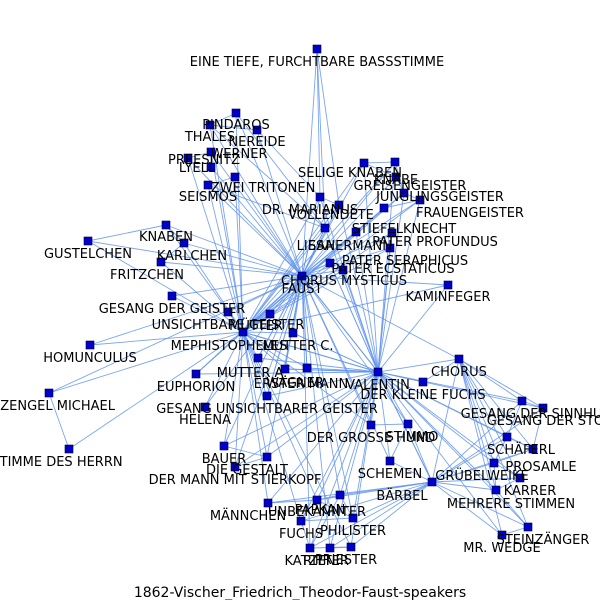 This screenshot has width=600, height=600. I want to click on node-homunculus, so click(90, 345).